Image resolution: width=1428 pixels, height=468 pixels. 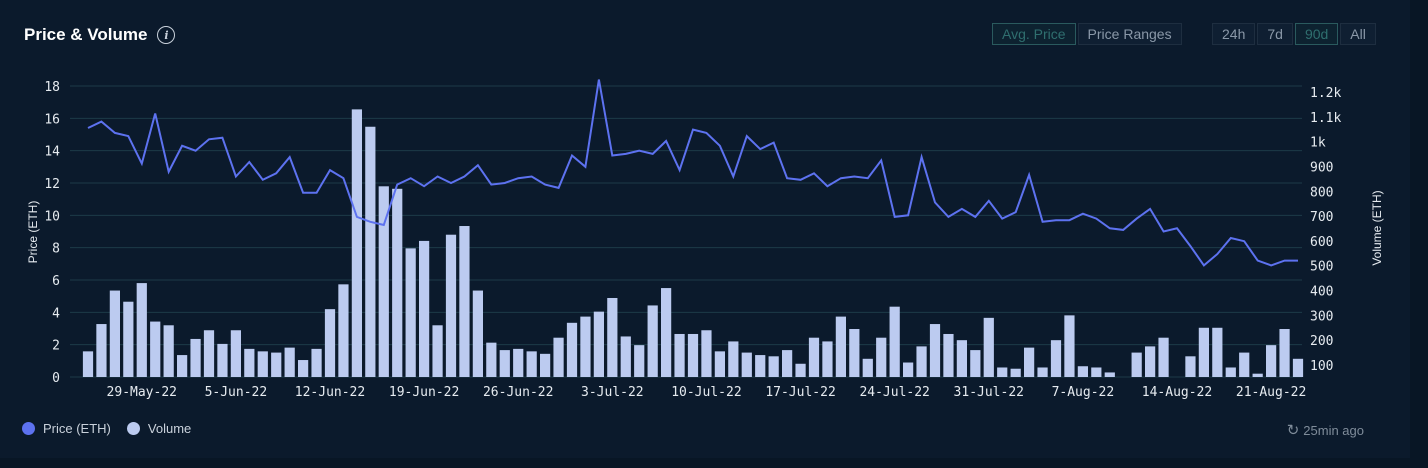 What do you see at coordinates (169, 428) in the screenshot?
I see `legend-volume-label: Volume` at bounding box center [169, 428].